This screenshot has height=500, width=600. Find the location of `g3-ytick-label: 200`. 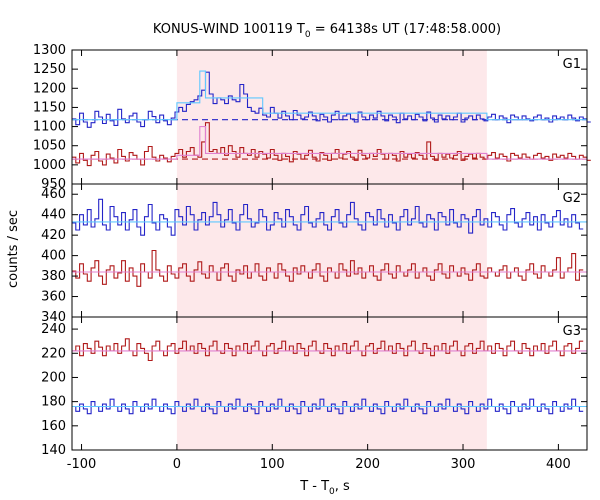

g3-ytick-label: 200 is located at coordinates (53, 377).